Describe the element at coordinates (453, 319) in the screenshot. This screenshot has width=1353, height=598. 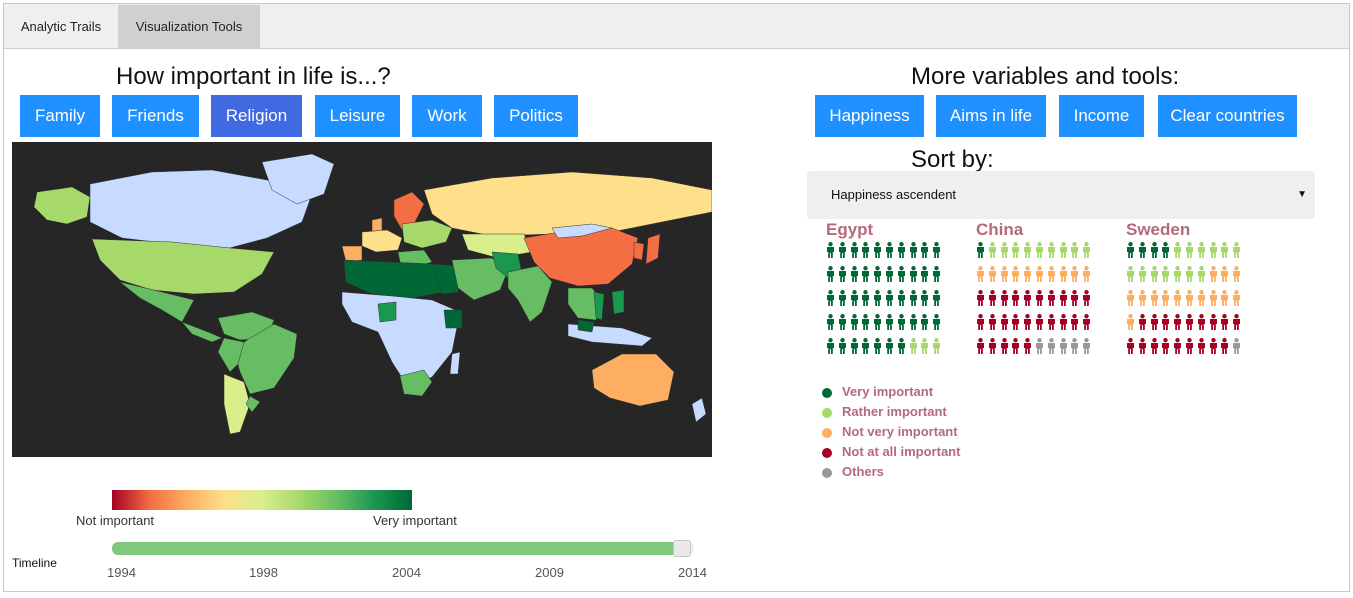
I see `map-ethiopia` at that location.